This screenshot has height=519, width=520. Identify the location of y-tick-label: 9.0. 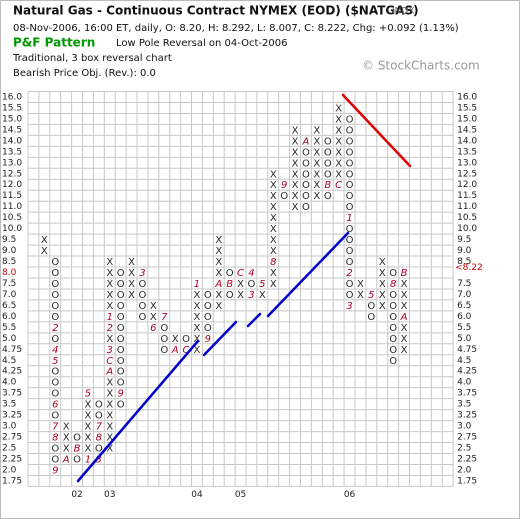
(9, 251).